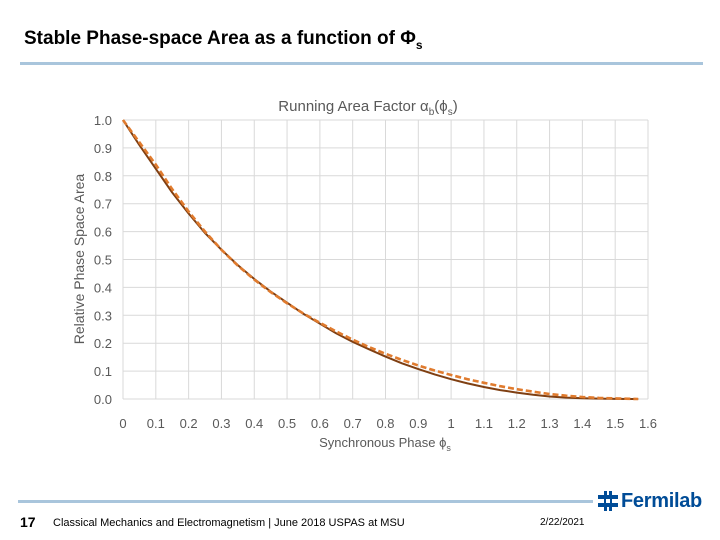  I want to click on x-tick-label: 1.6, so click(648, 423).